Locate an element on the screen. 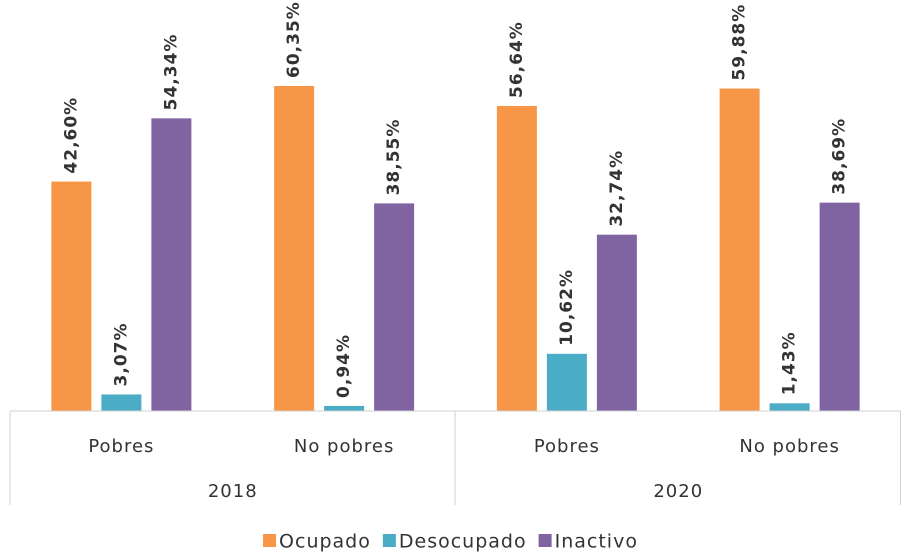 The image size is (901, 554). data-label: 42,60% is located at coordinates (71, 135).